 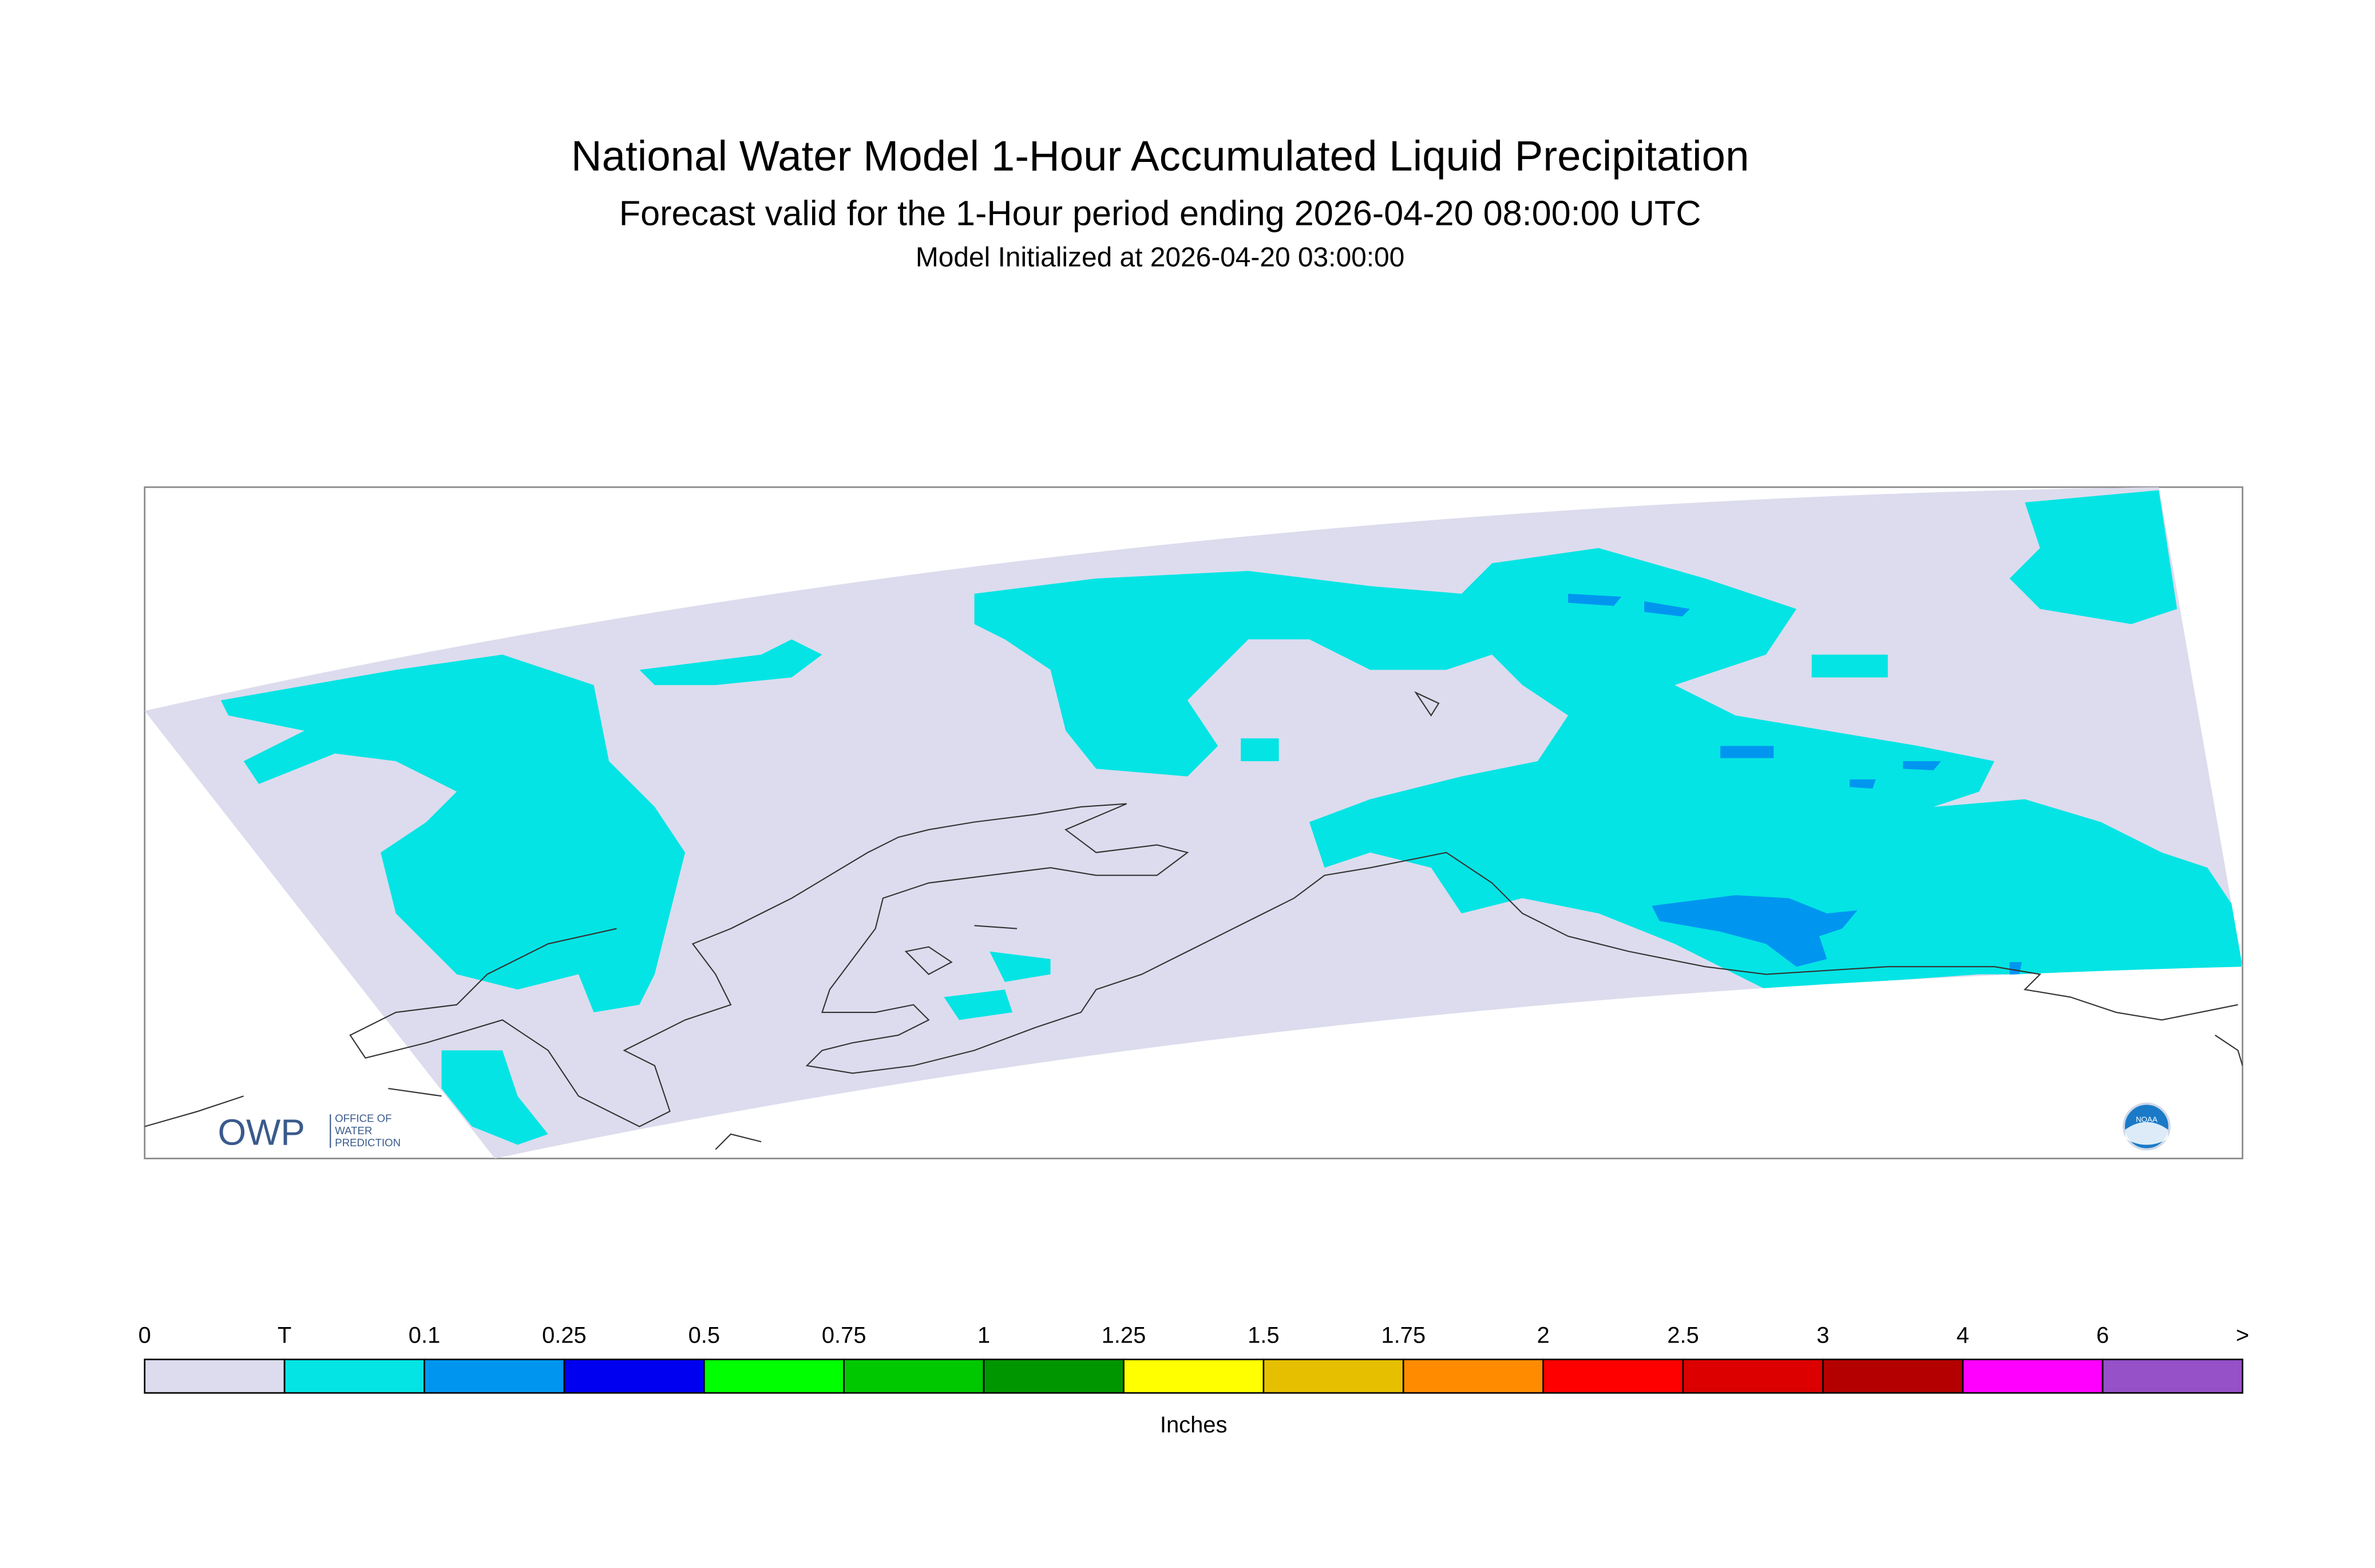 What do you see at coordinates (1403, 1335) in the screenshot?
I see `legend-label: 1.75` at bounding box center [1403, 1335].